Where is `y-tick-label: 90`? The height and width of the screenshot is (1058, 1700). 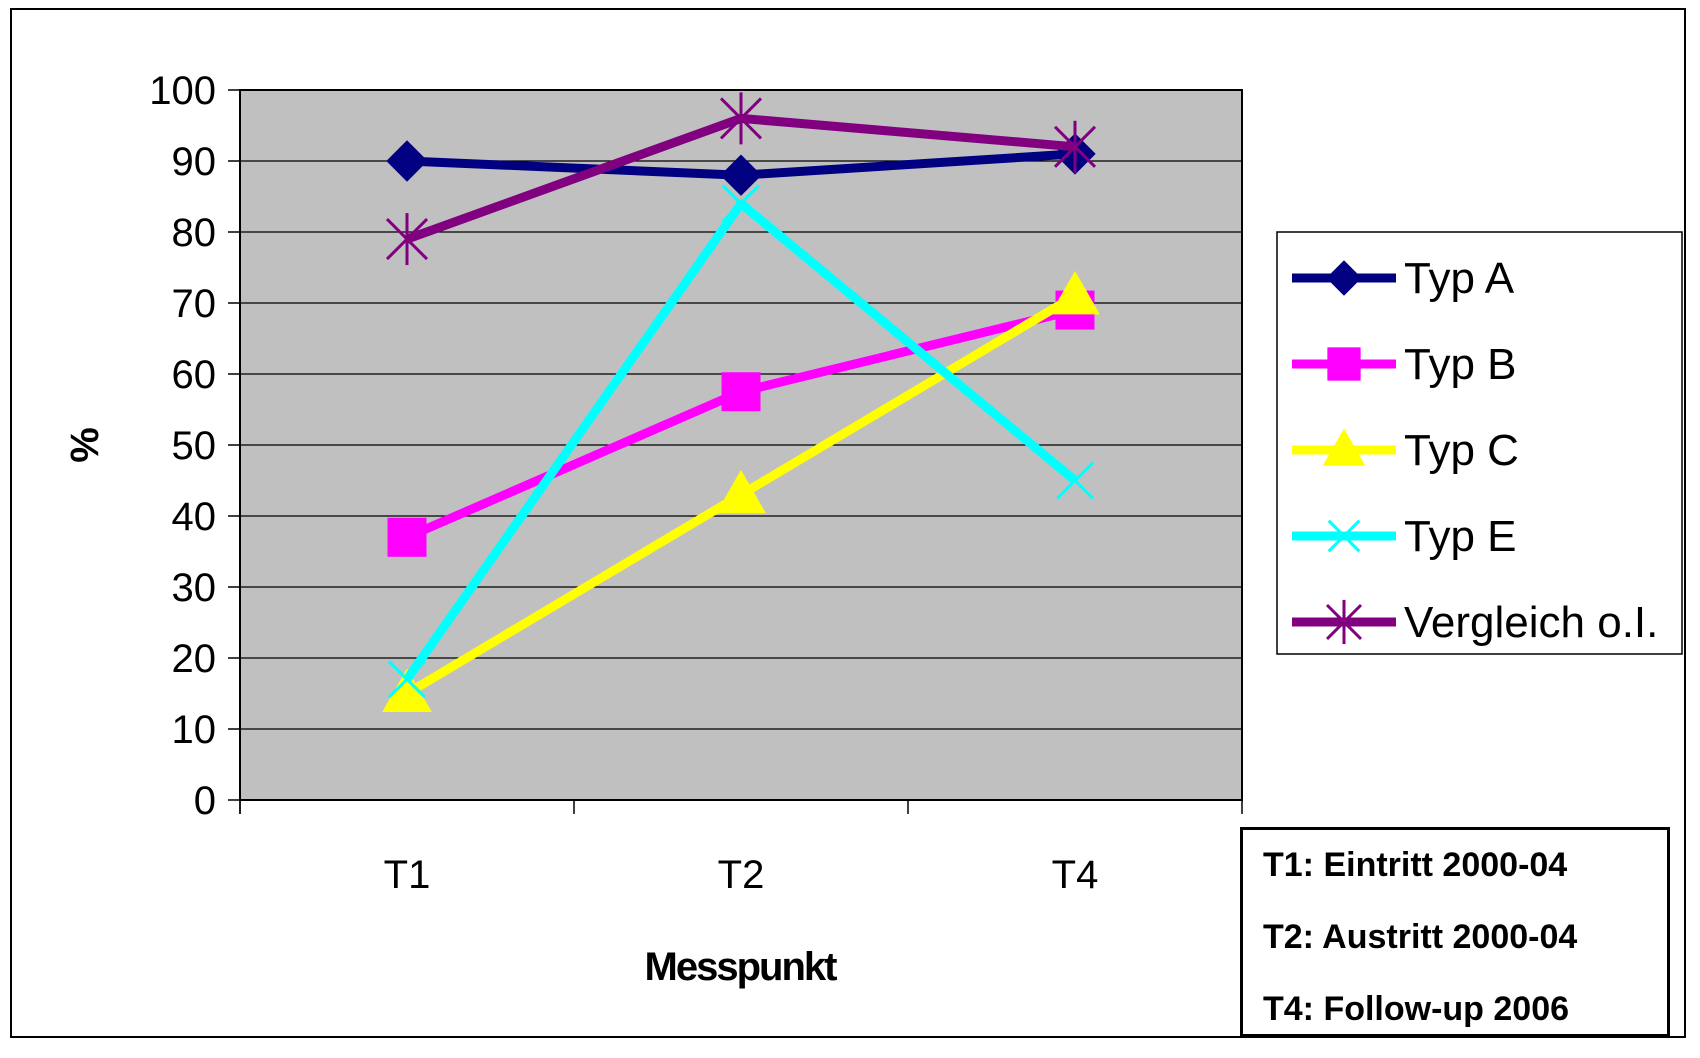
y-tick-label: 90 is located at coordinates (194, 162).